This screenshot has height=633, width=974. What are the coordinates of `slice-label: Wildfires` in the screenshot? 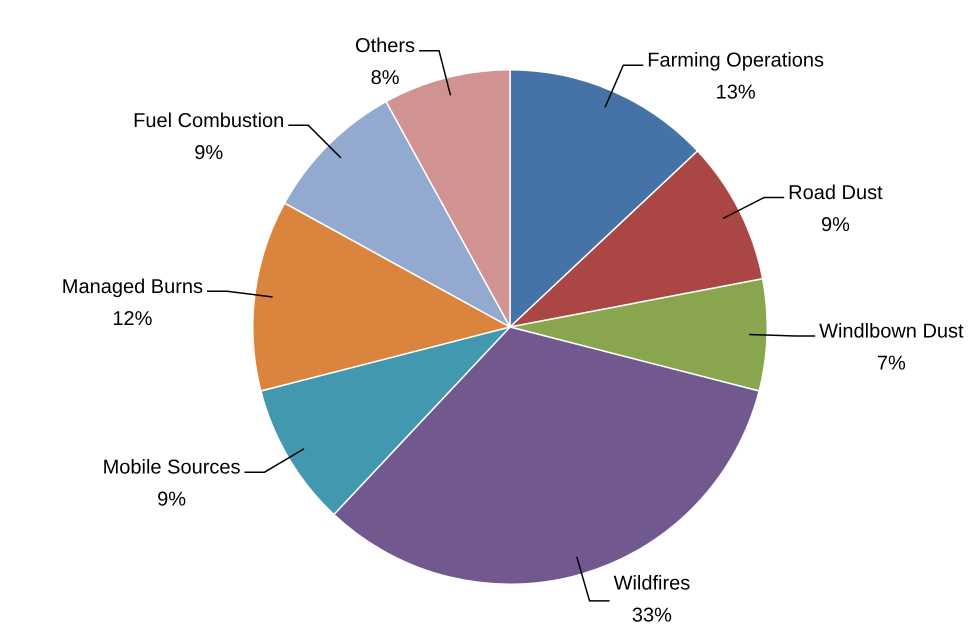 It's located at (652, 583).